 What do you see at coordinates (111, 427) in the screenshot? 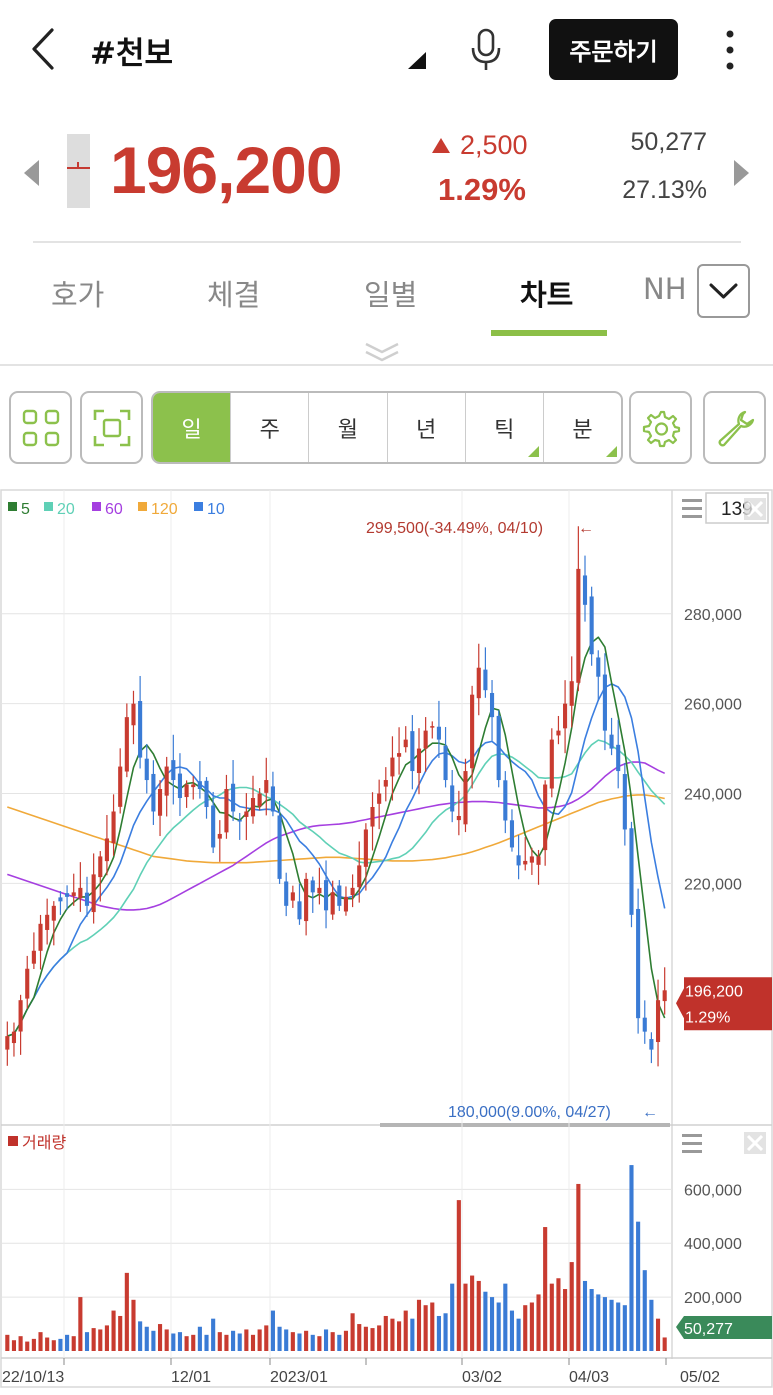
I see `focus-button` at bounding box center [111, 427].